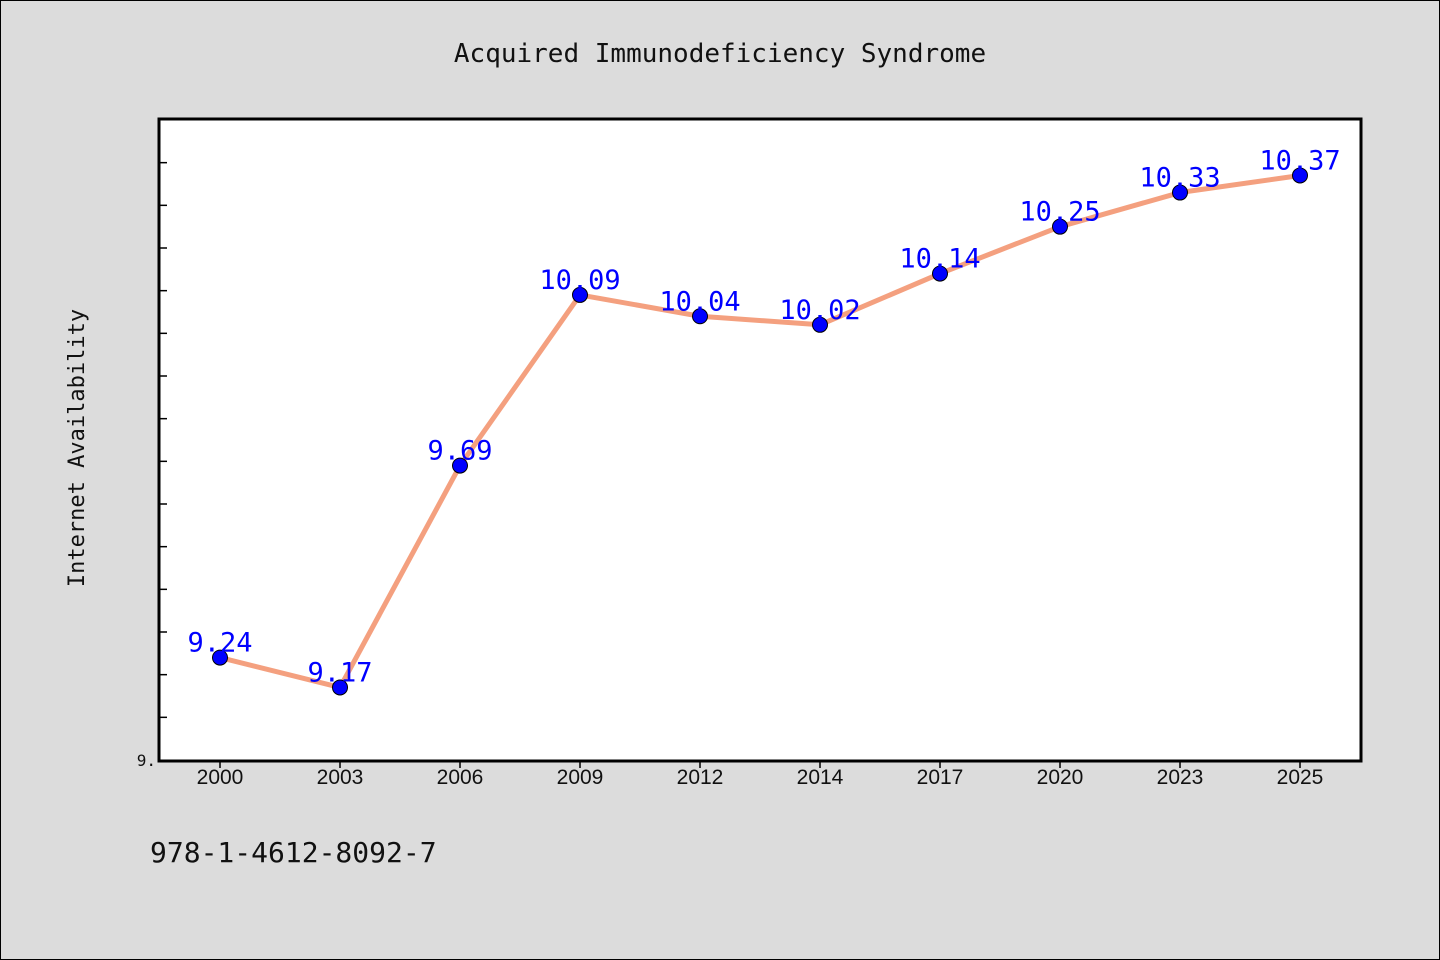 This screenshot has width=1440, height=960. I want to click on data-label: 10.14, so click(939, 259).